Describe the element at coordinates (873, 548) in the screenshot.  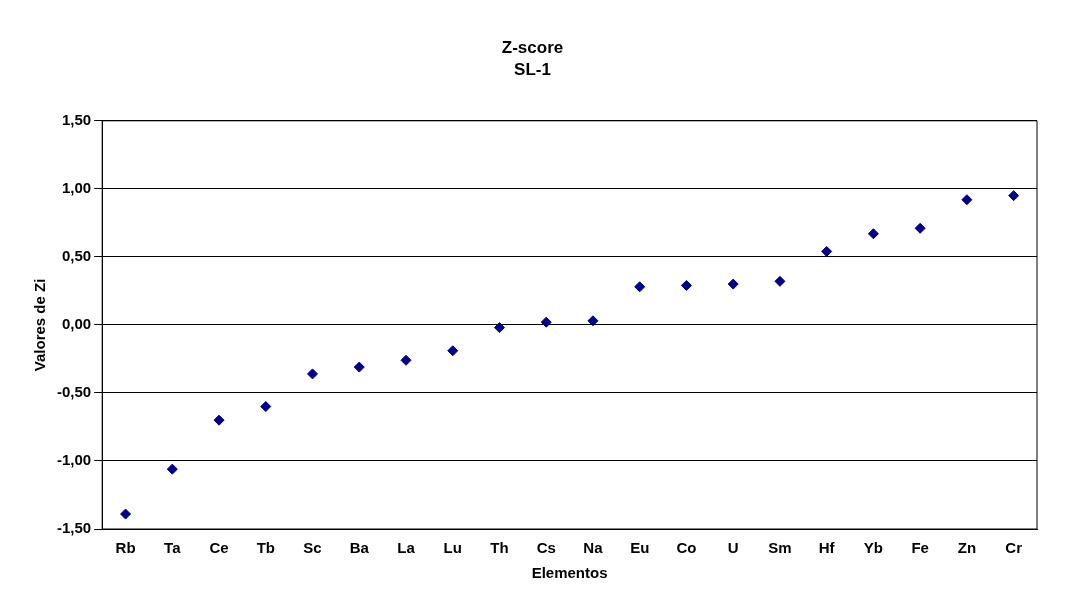
I see `x-tick-label: Yb` at that location.